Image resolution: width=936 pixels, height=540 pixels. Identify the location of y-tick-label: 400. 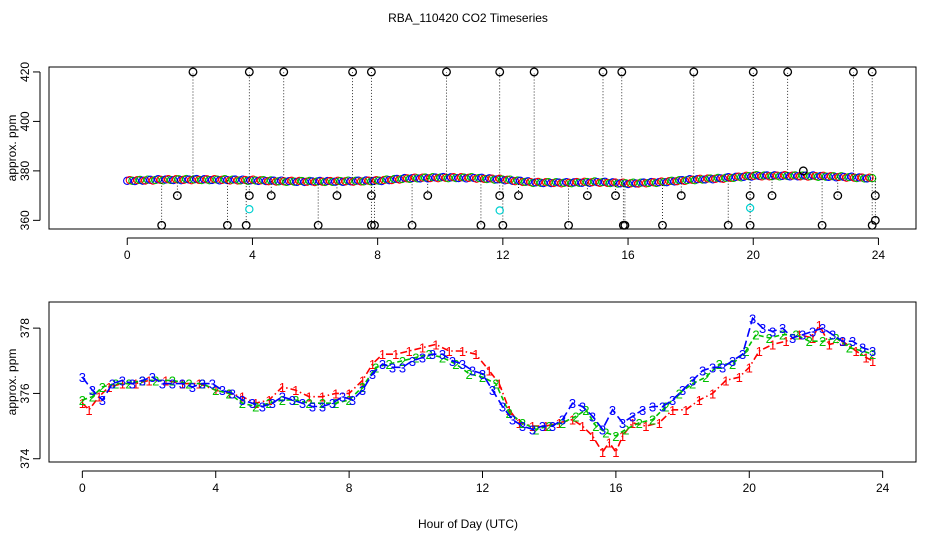
(25, 121).